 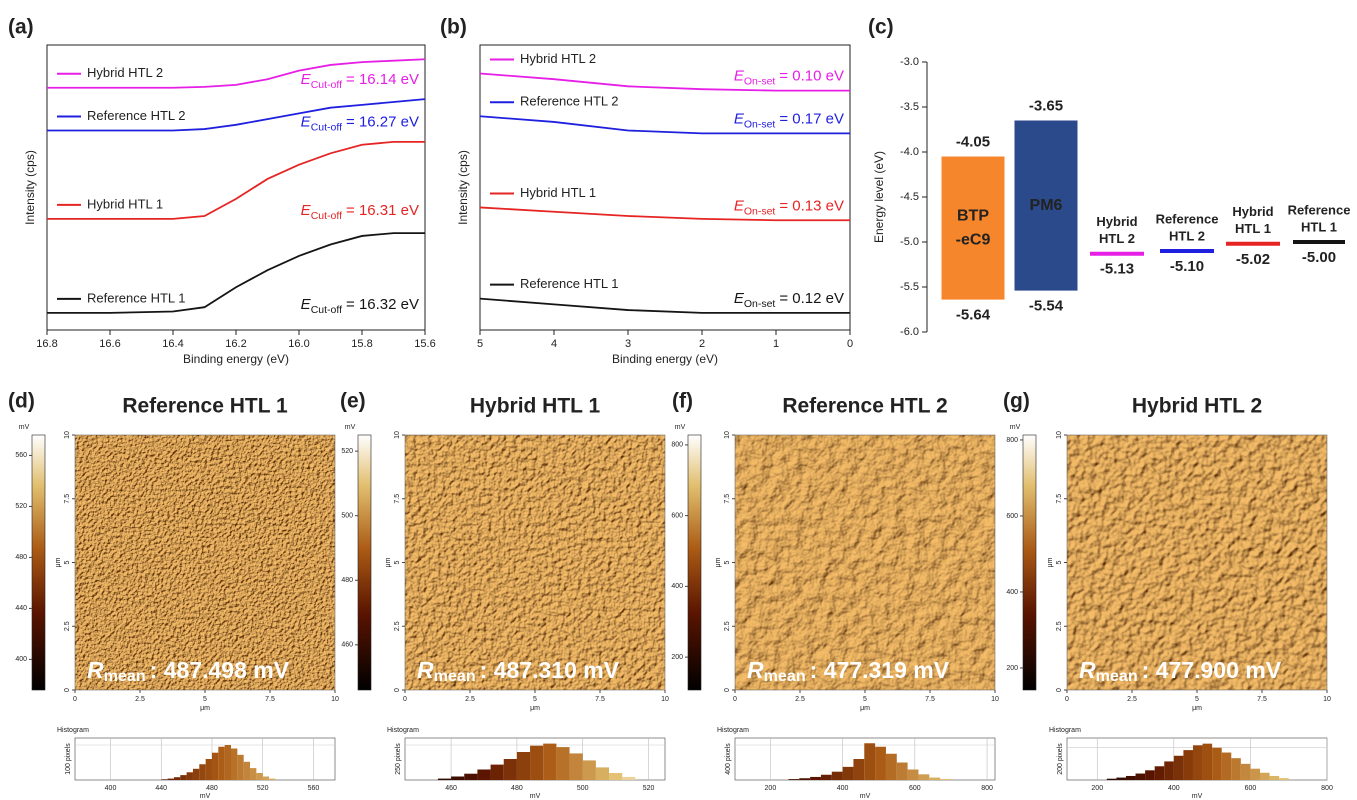 What do you see at coordinates (364, 562) in the screenshot?
I see `colorbar` at bounding box center [364, 562].